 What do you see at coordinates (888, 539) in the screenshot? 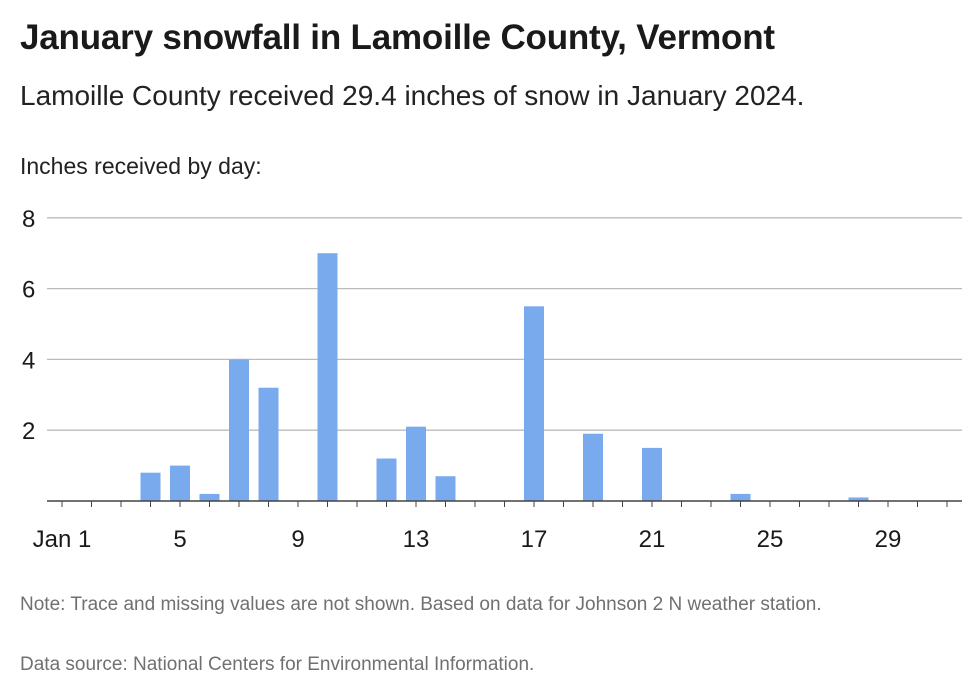
I see `x-tick-label: 29` at bounding box center [888, 539].